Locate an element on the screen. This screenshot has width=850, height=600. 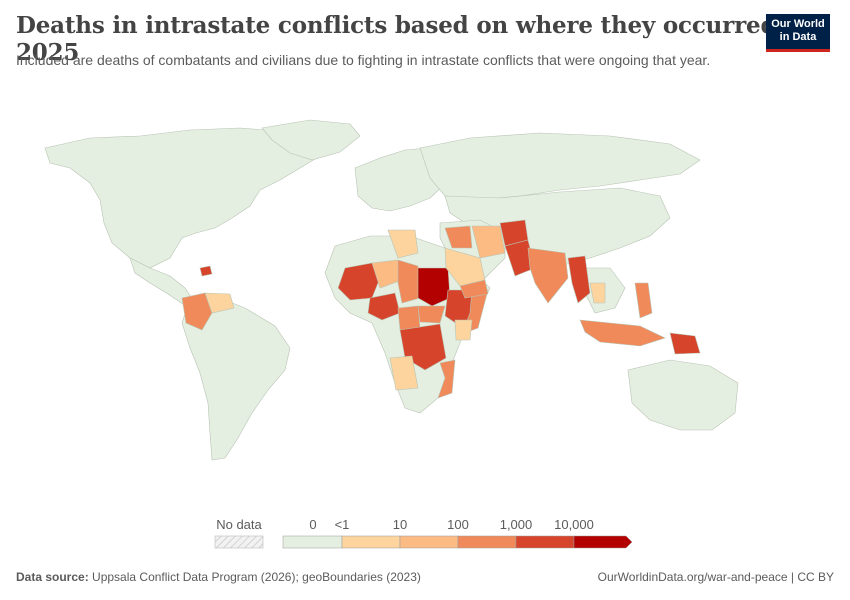
country-kenya is located at coordinates (463, 330).